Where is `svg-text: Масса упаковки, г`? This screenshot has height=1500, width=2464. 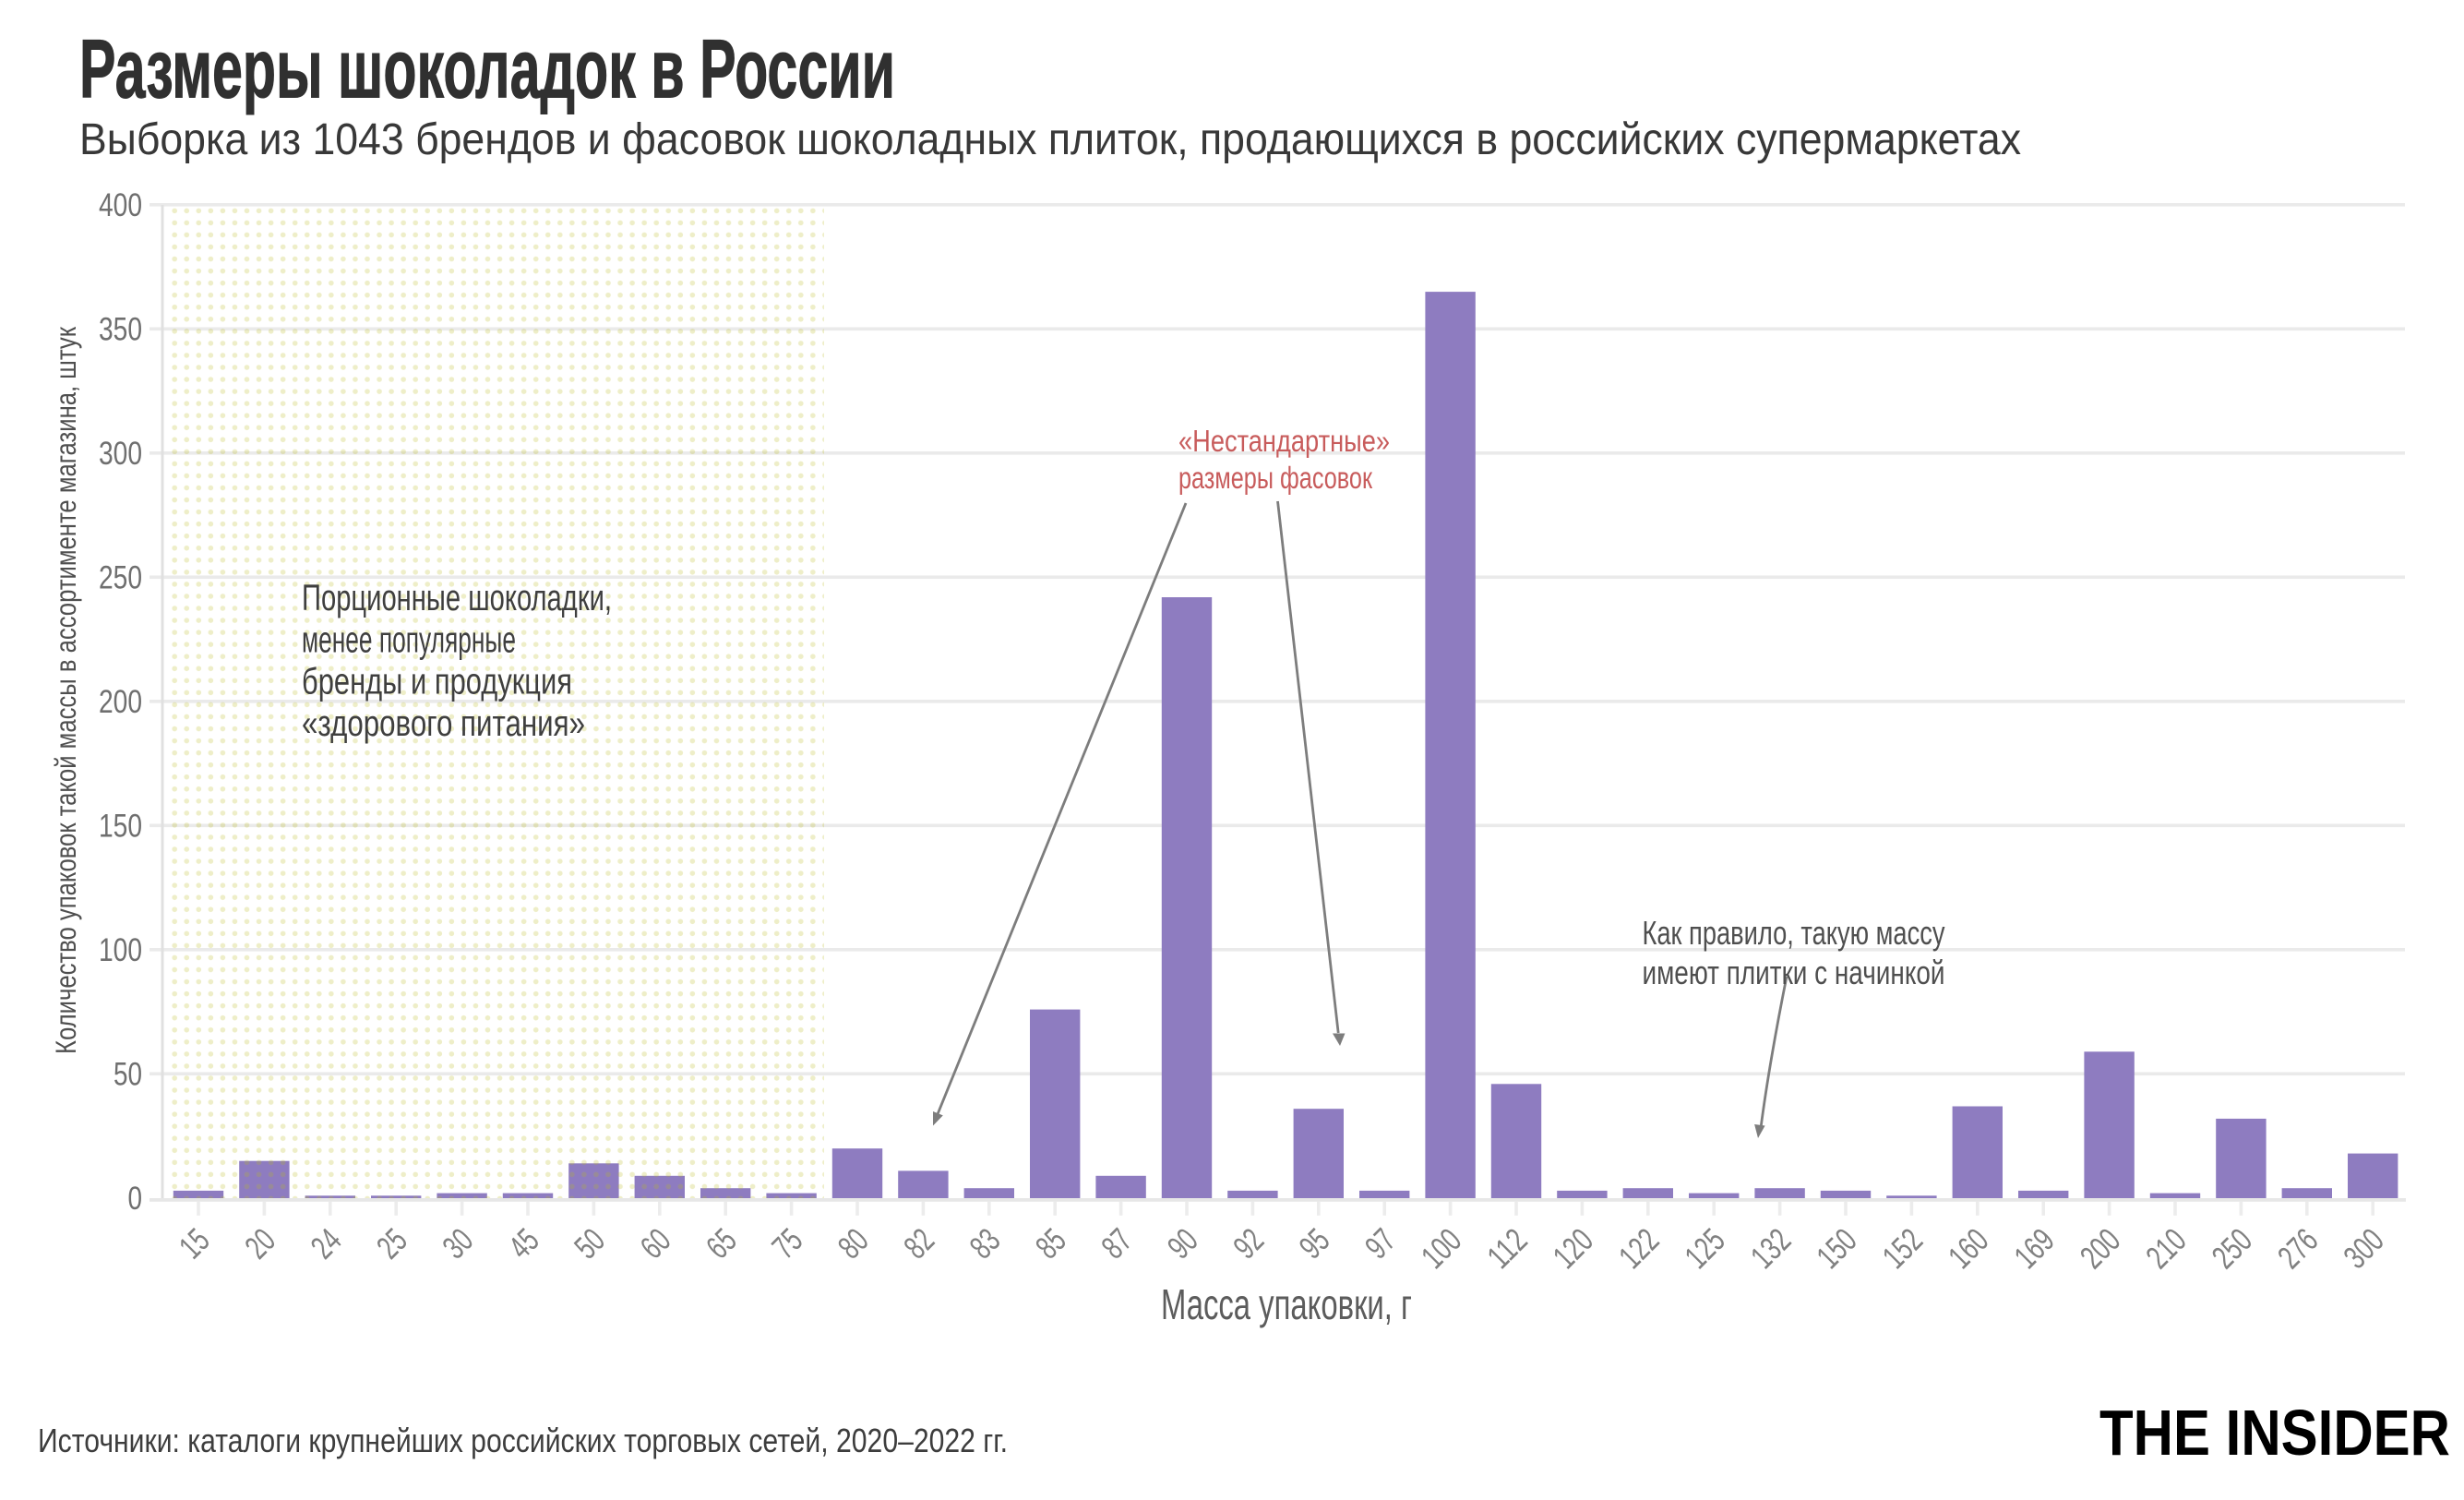
svg-text: Масса упаковки, г is located at coordinates (1286, 1304).